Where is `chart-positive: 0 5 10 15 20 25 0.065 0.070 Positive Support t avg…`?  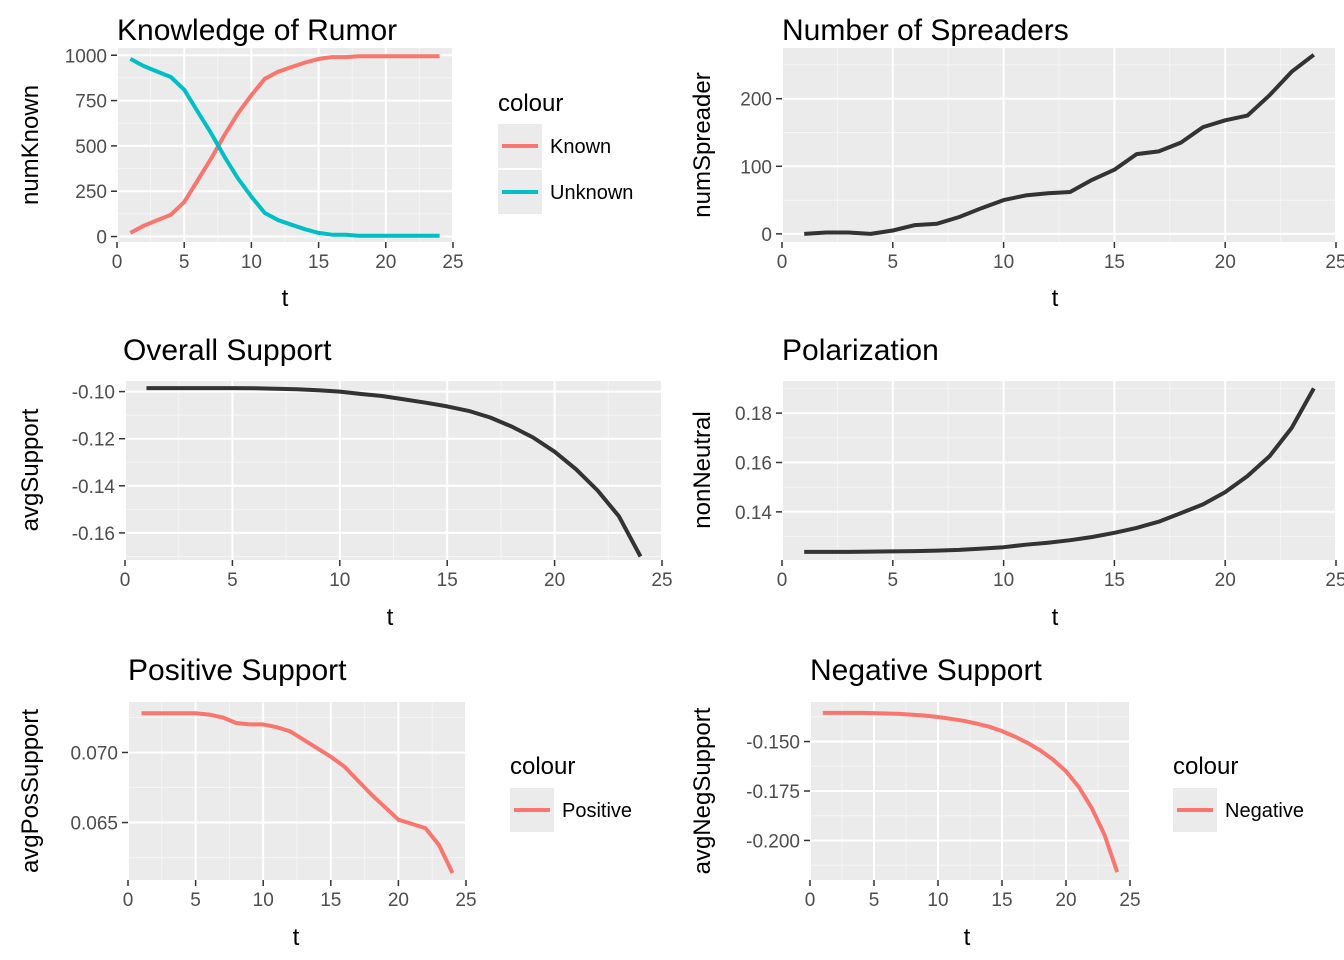 chart-positive: 0 5 10 15 20 25 0.065 0.070 Positive Support t avg… is located at coordinates (324, 802).